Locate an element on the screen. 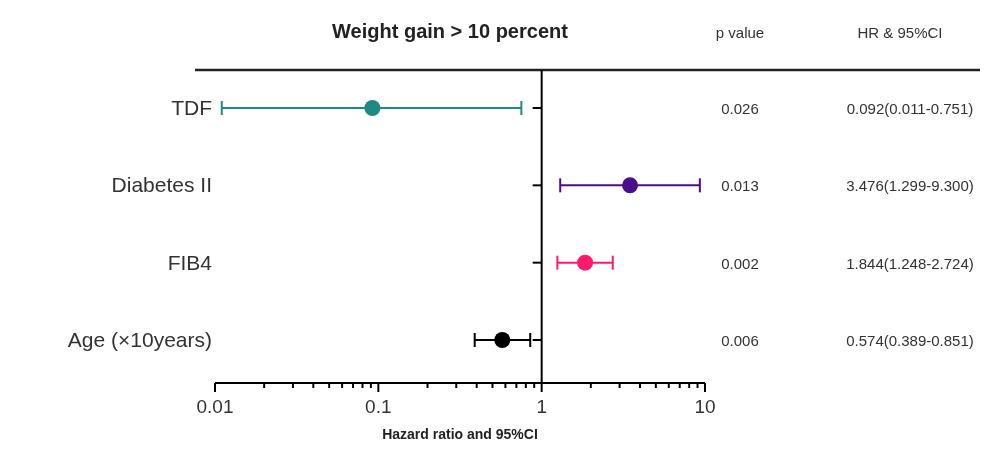 The height and width of the screenshot is (451, 1002). y-tick-label: Diabetes II is located at coordinates (161, 185).